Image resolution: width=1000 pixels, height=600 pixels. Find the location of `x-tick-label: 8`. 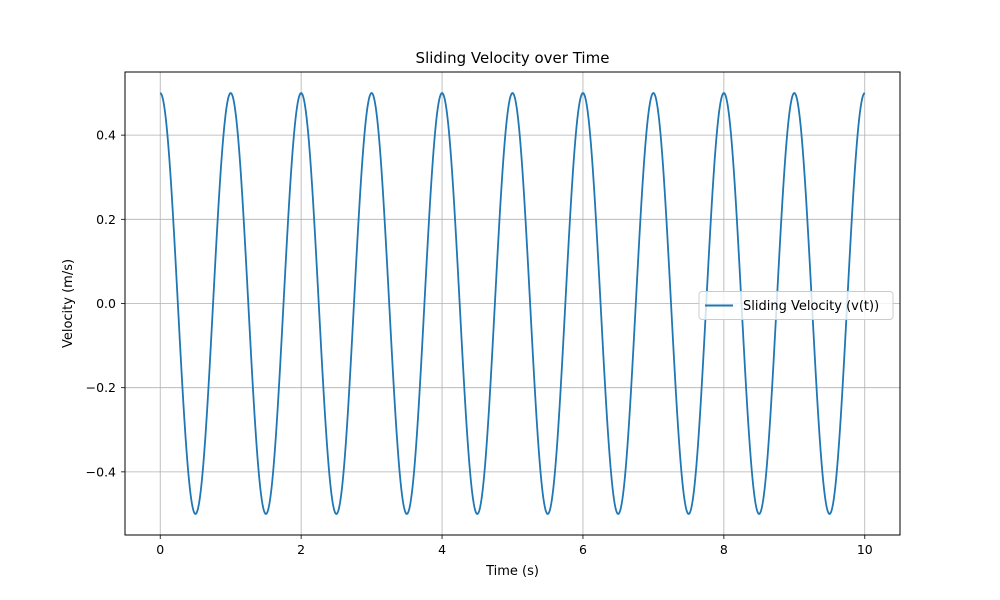

x-tick-label: 8 is located at coordinates (724, 549).